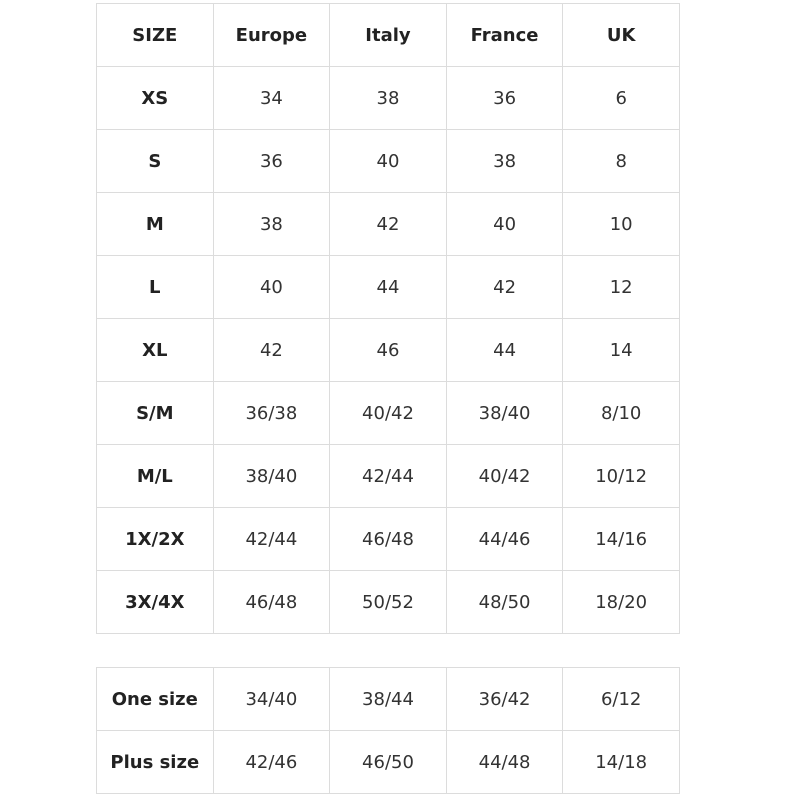 The height and width of the screenshot is (800, 800). I want to click on row-header: One size, so click(155, 699).